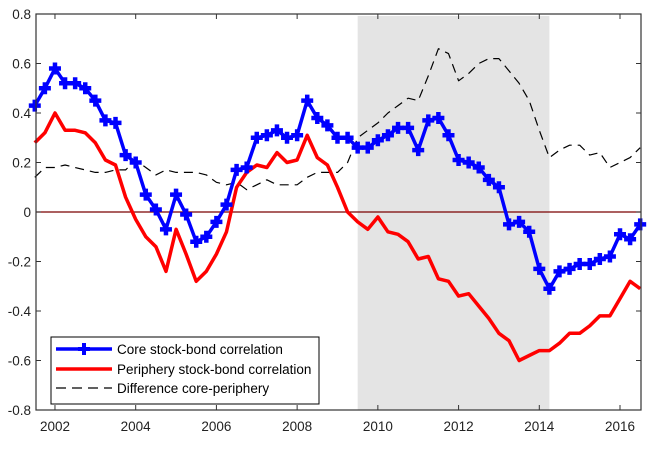  I want to click on legend-item-core: Core stock-bond correlation, so click(169, 349).